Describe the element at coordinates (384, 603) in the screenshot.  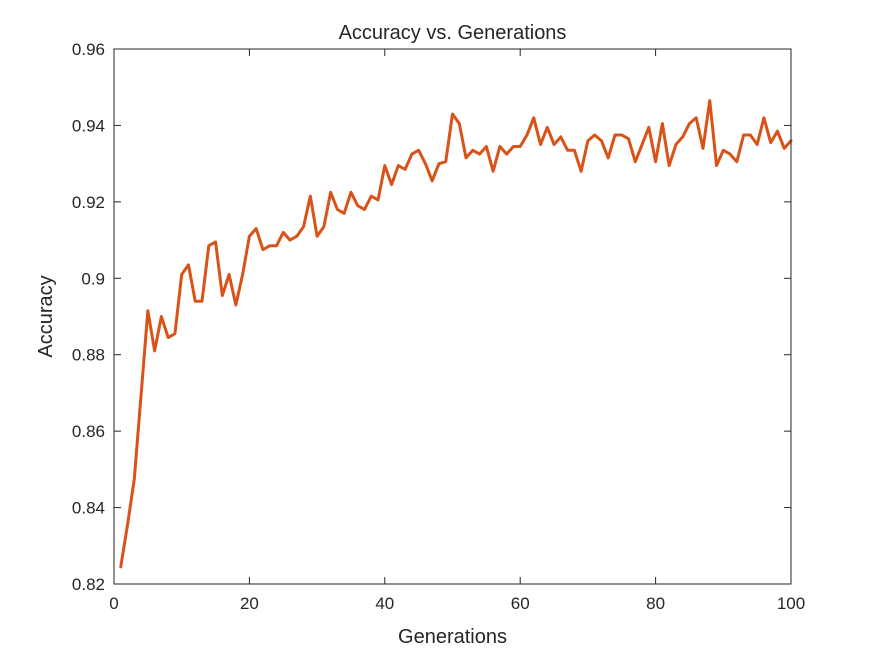
I see `x-tick-label: 40` at that location.